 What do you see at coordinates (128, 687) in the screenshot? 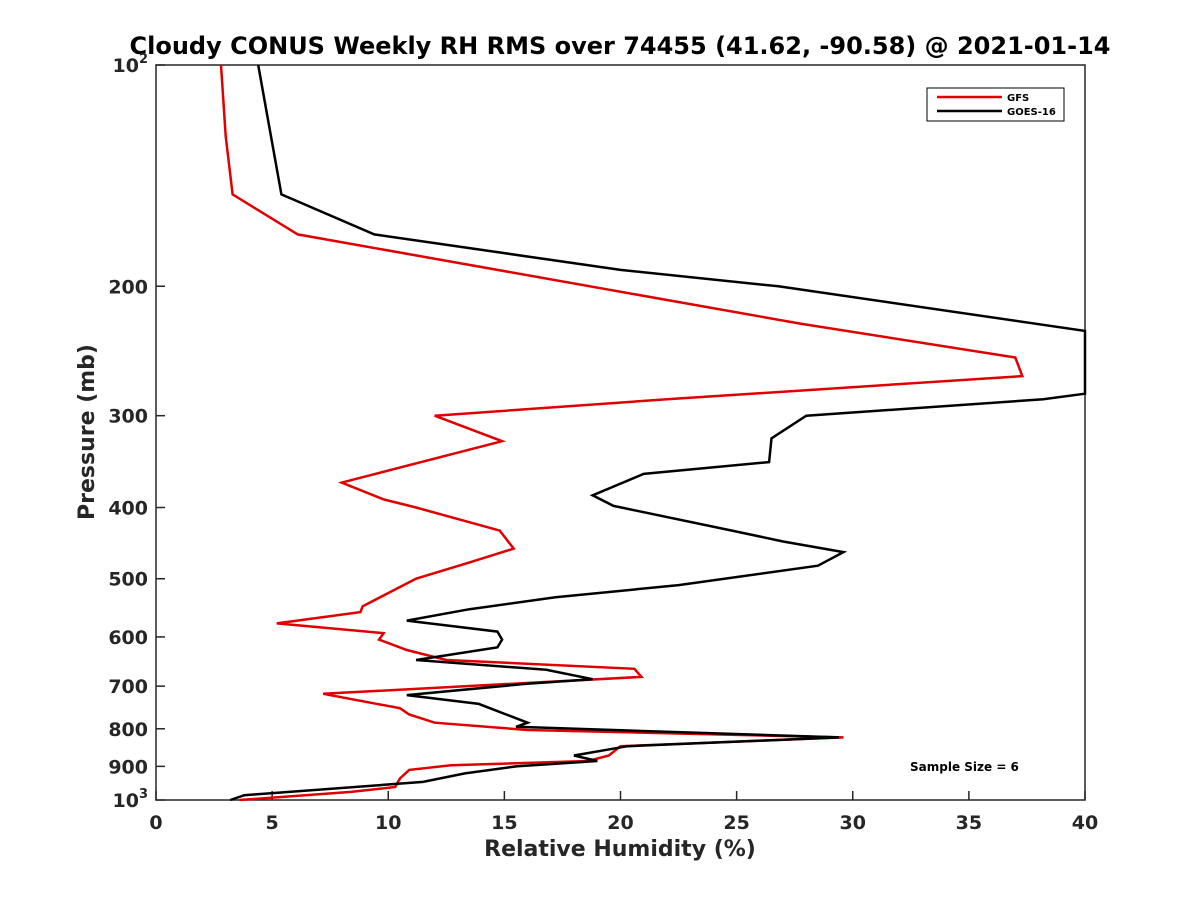
I see `y-tick-label: 700` at bounding box center [128, 687].